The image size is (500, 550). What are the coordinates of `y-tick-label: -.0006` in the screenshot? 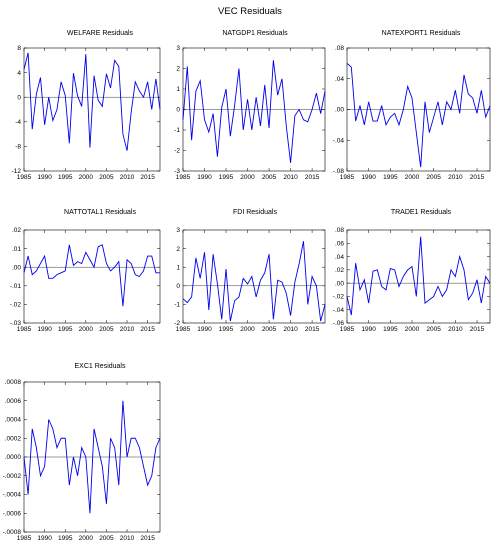 It's located at (12, 513).